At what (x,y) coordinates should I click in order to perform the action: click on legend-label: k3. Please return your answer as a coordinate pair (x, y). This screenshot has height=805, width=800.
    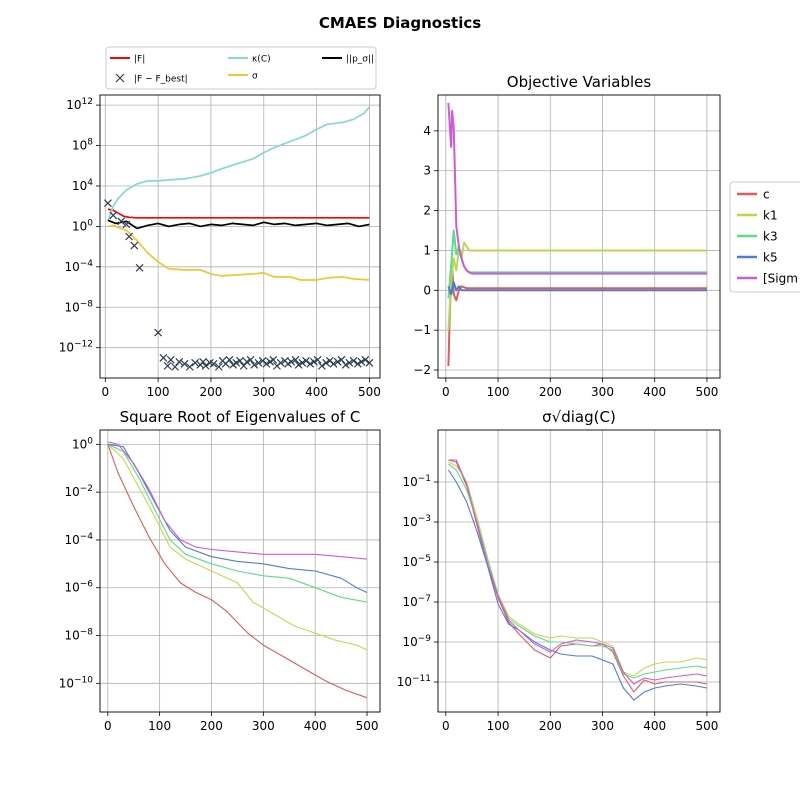
    Looking at the image, I should click on (770, 237).